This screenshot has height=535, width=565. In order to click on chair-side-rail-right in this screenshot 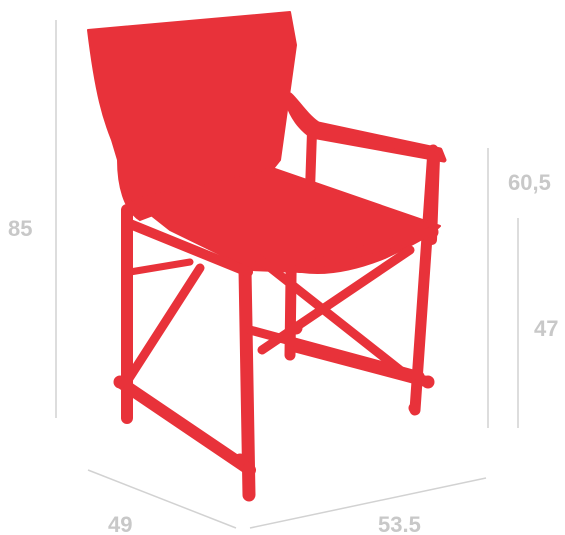, I will do `click(366, 250)`.